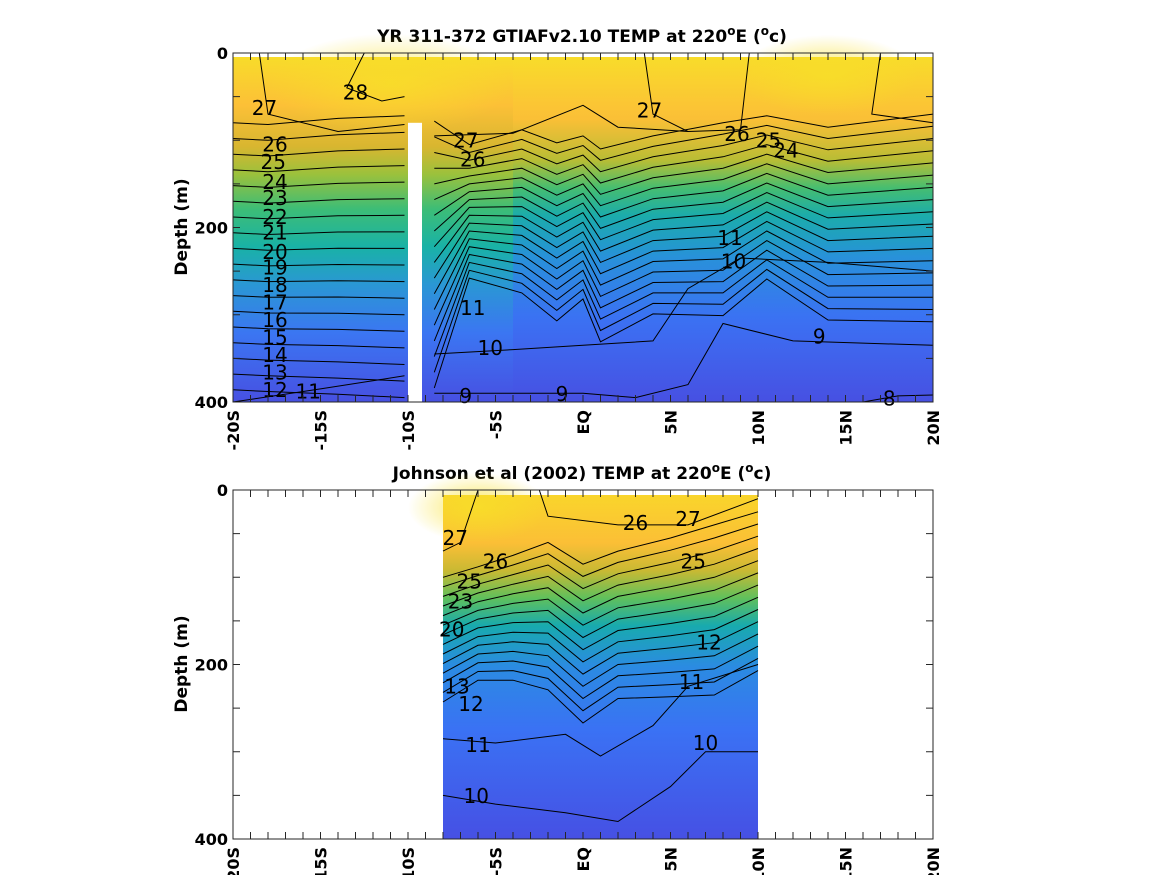 This screenshot has height=875, width=1167. Describe the element at coordinates (211, 665) in the screenshot. I see `y-tick-label: 200` at that location.